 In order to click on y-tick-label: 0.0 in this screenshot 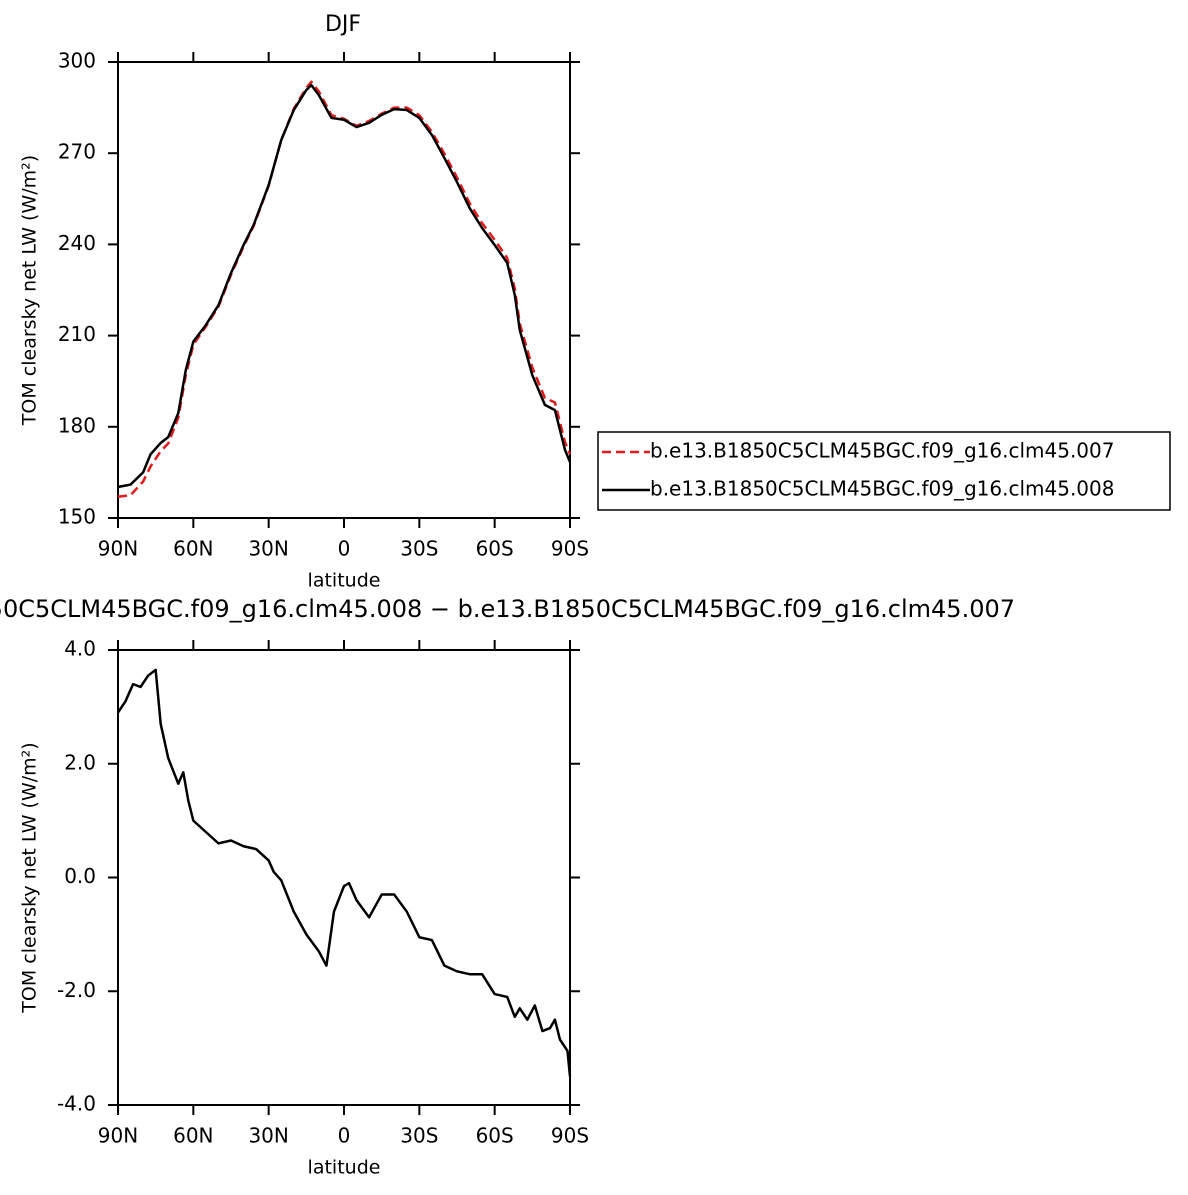, I will do `click(80, 876)`.